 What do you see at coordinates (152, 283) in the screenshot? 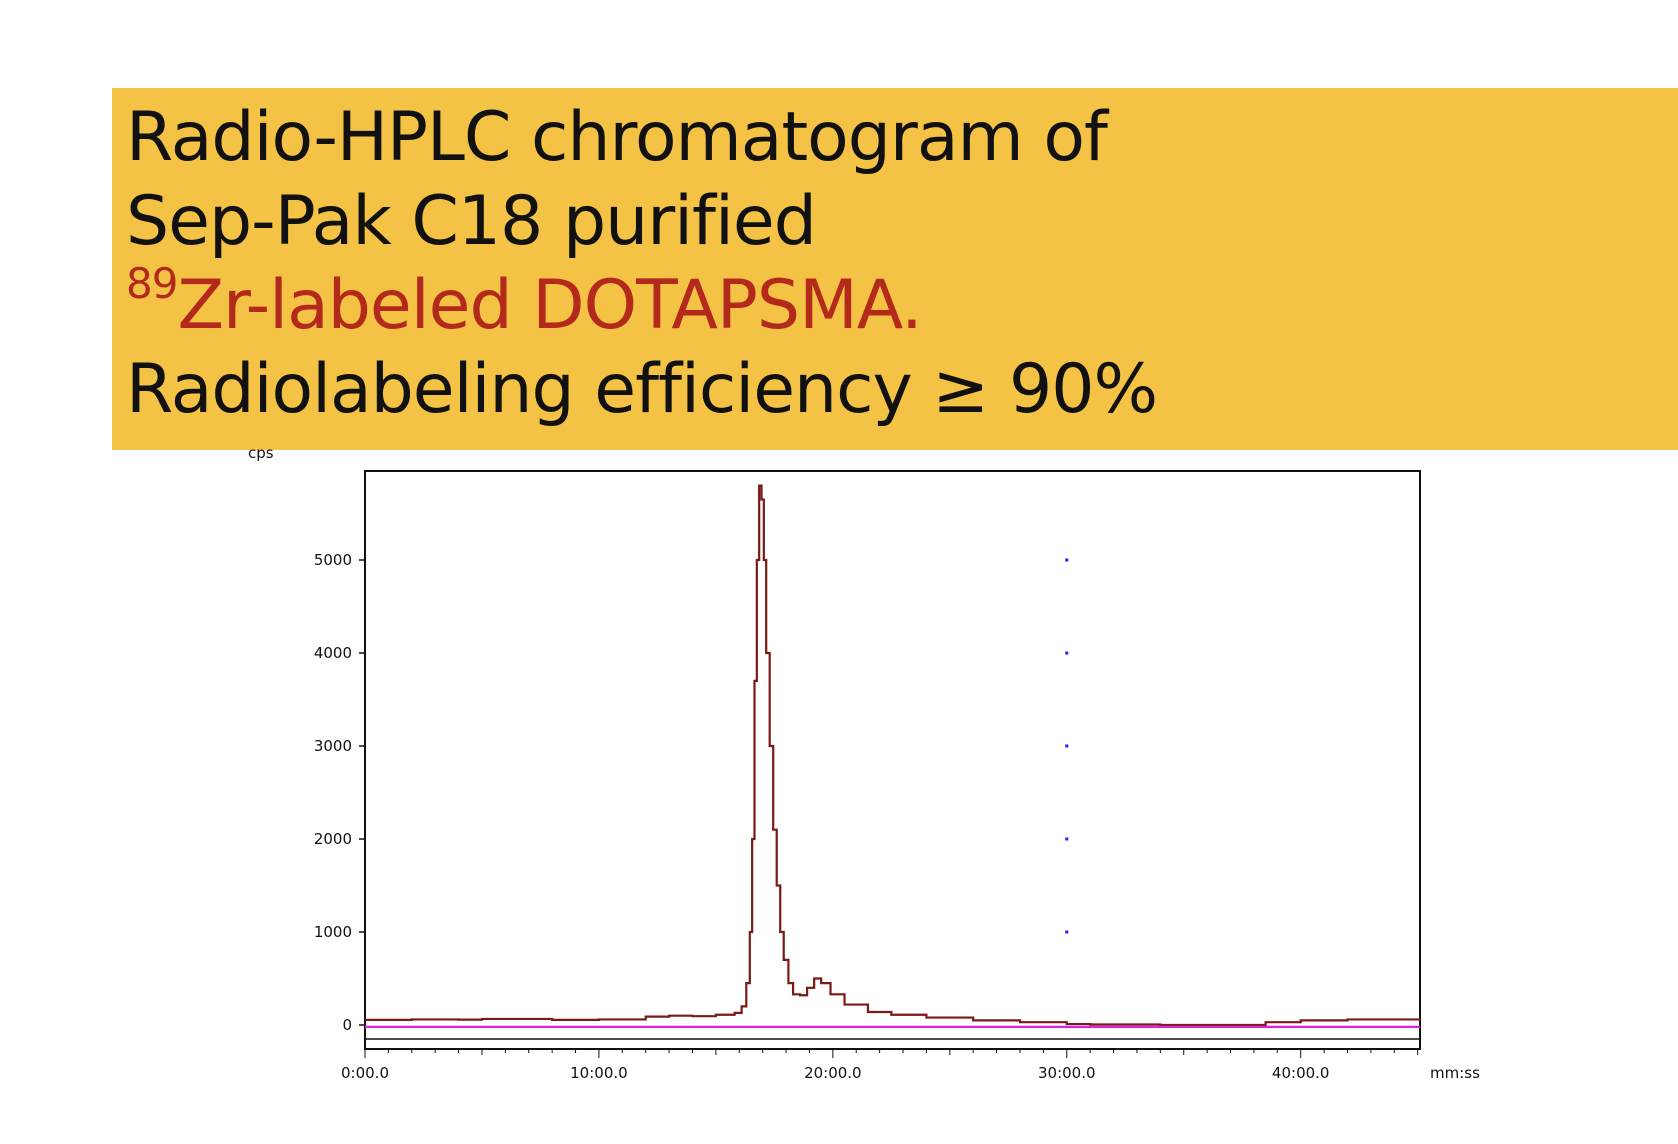
I see `isotope-superscript: 89` at bounding box center [152, 283].